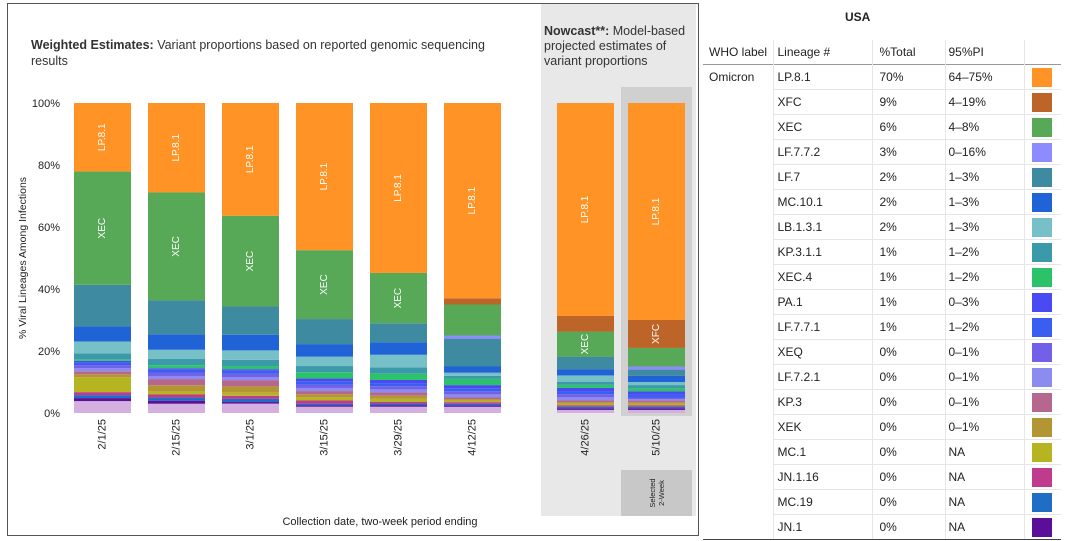  I want to click on lineage-cell: KP.3, so click(822, 402).